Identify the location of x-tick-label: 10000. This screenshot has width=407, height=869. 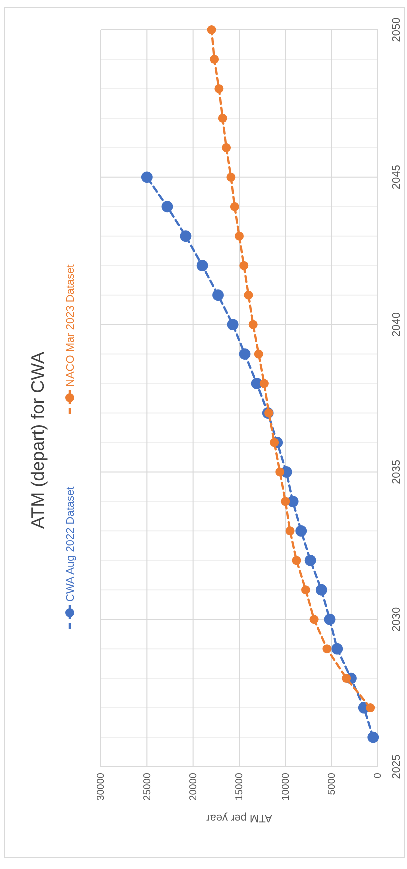
(286, 786).